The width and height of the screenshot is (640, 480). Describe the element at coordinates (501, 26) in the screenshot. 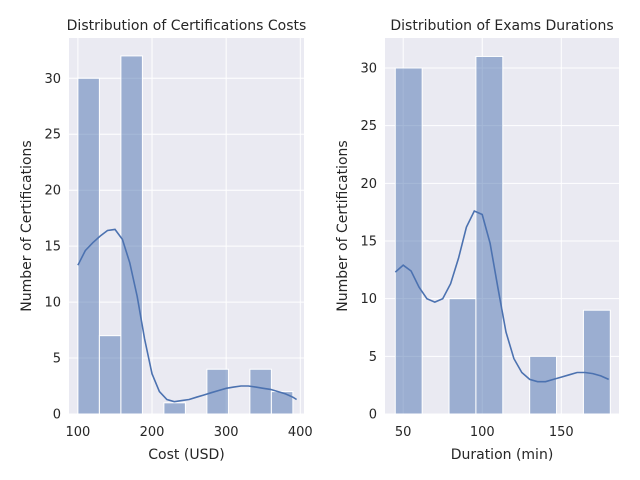

I see `chart-title: Distribution of Exams Durations` at that location.